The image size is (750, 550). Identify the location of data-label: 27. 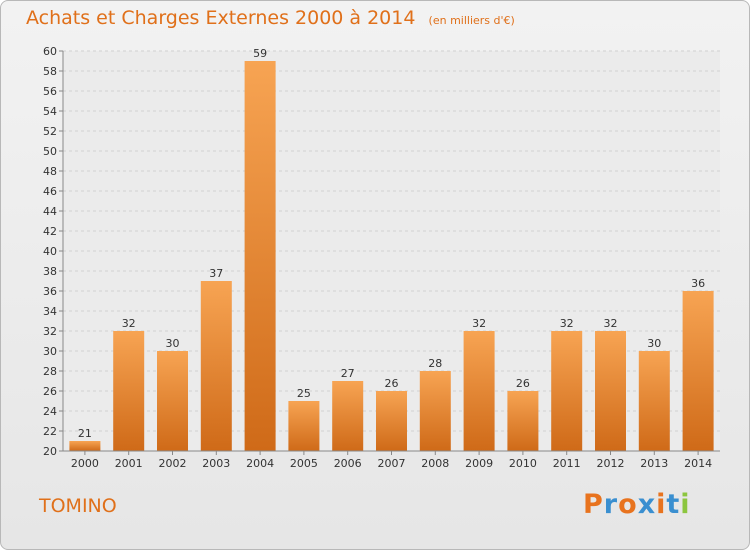
(348, 373).